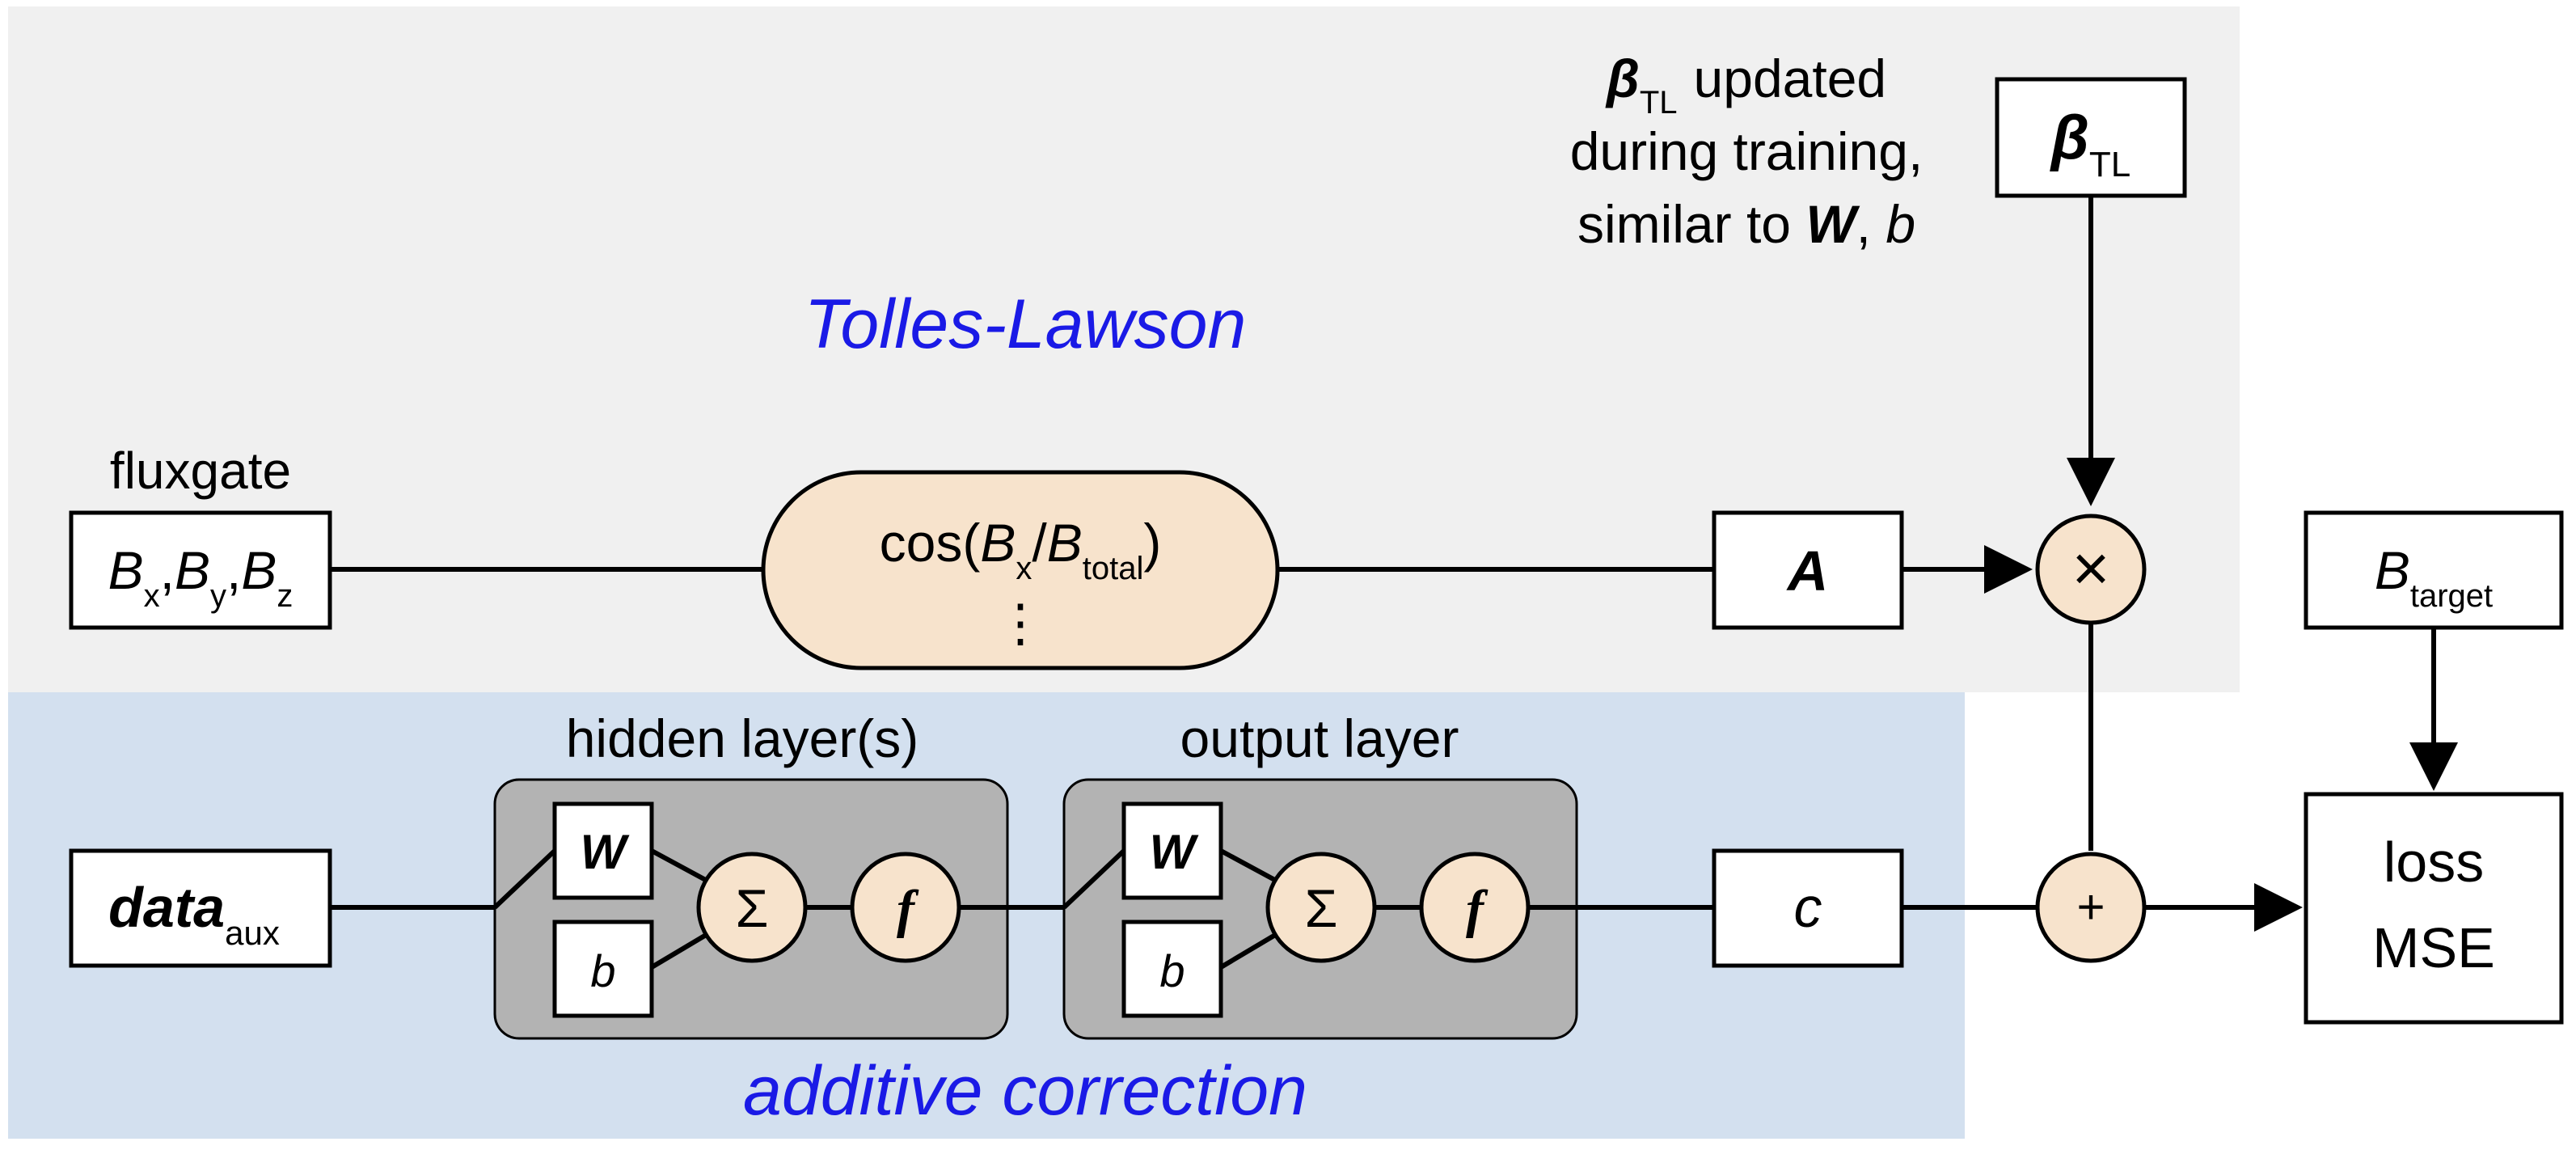 The width and height of the screenshot is (2576, 1150). I want to click on beta-label: βTL, so click(2090, 144).